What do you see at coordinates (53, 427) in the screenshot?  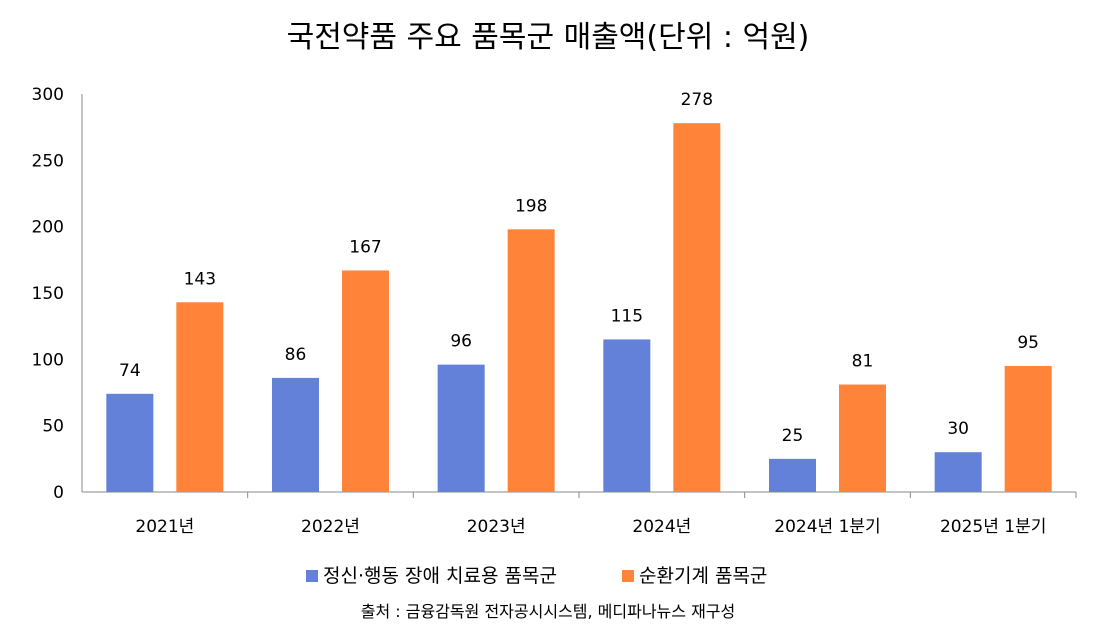 I see `y-tick-label: 50` at bounding box center [53, 427].